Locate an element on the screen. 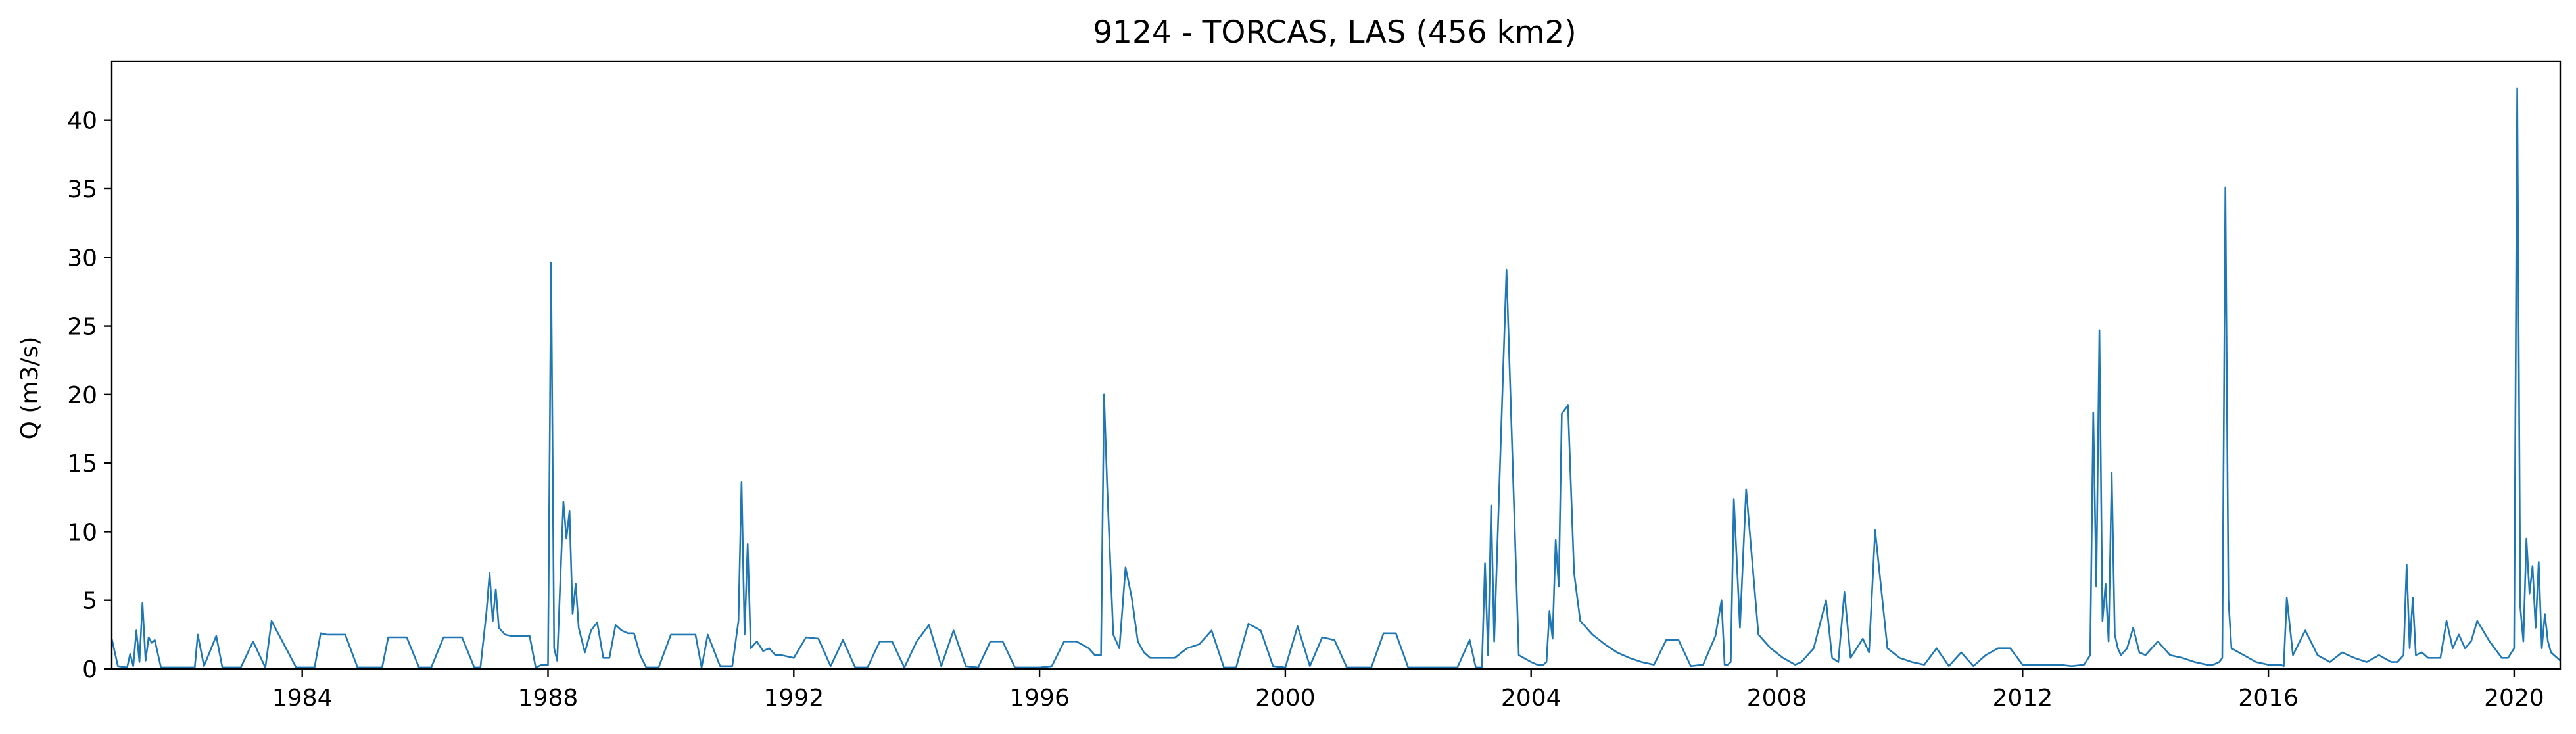 The height and width of the screenshot is (734, 2576). y-tick-label: 10 is located at coordinates (82, 532).